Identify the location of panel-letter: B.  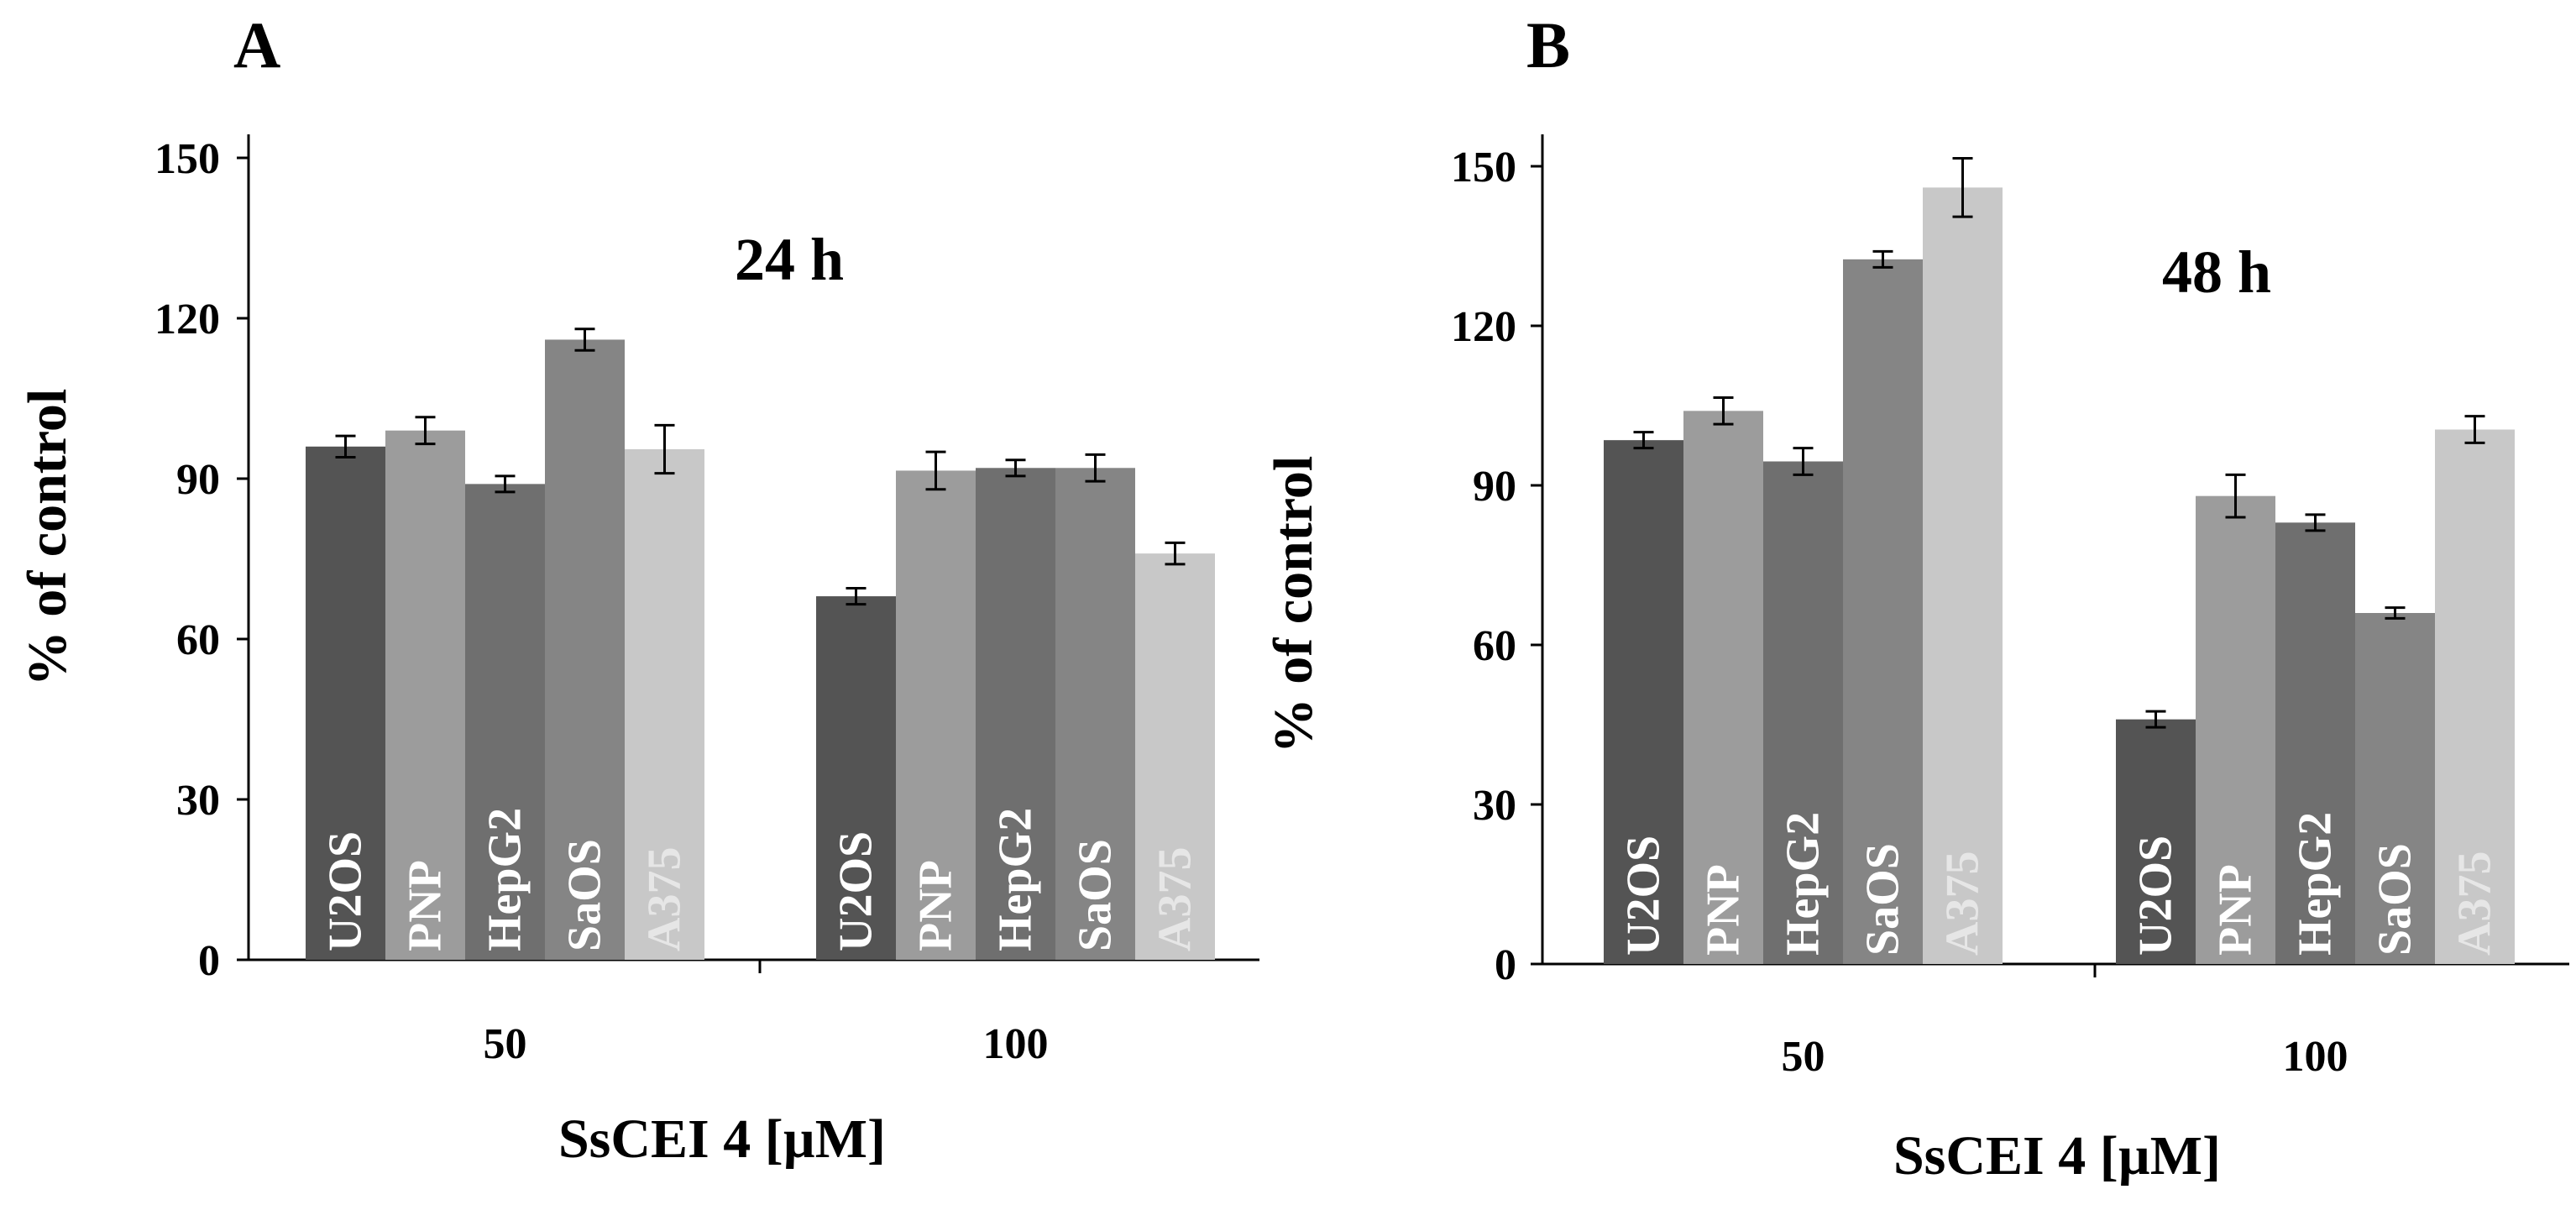
(1548, 44).